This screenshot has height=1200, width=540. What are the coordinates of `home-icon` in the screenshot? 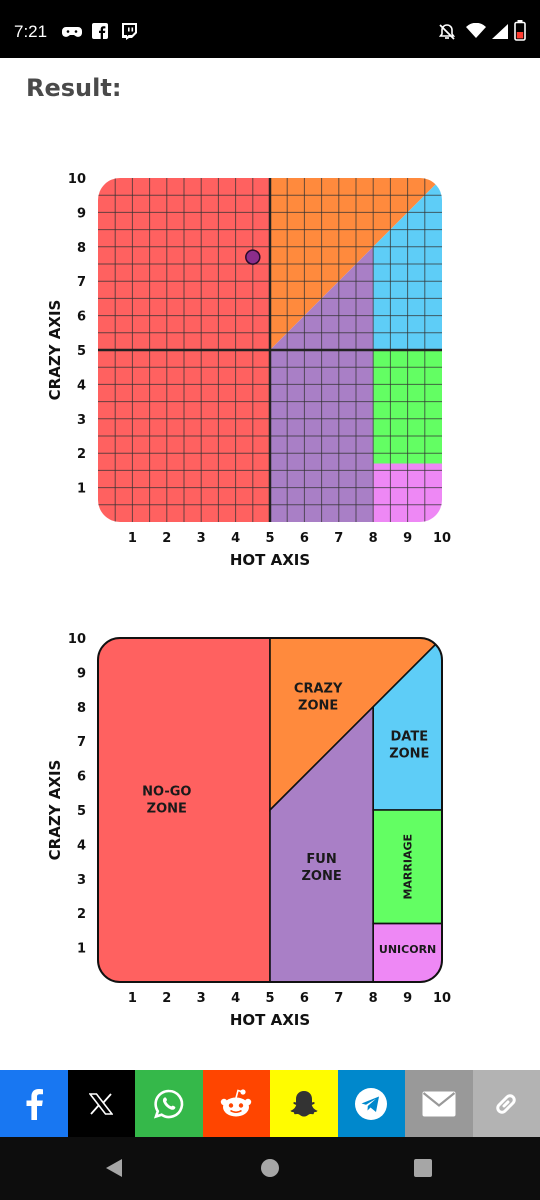 It's located at (270, 1168).